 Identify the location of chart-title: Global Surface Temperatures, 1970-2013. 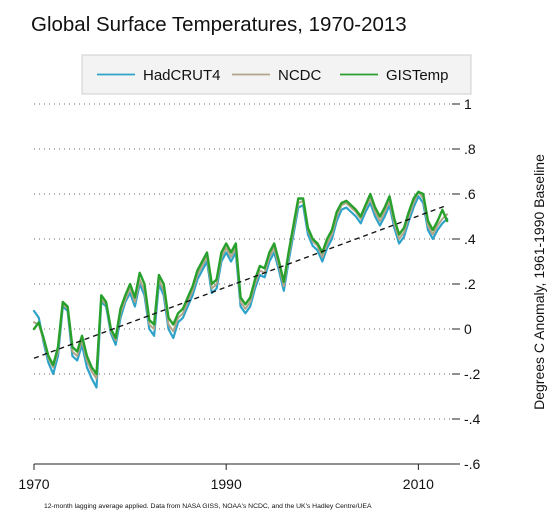
(219, 24).